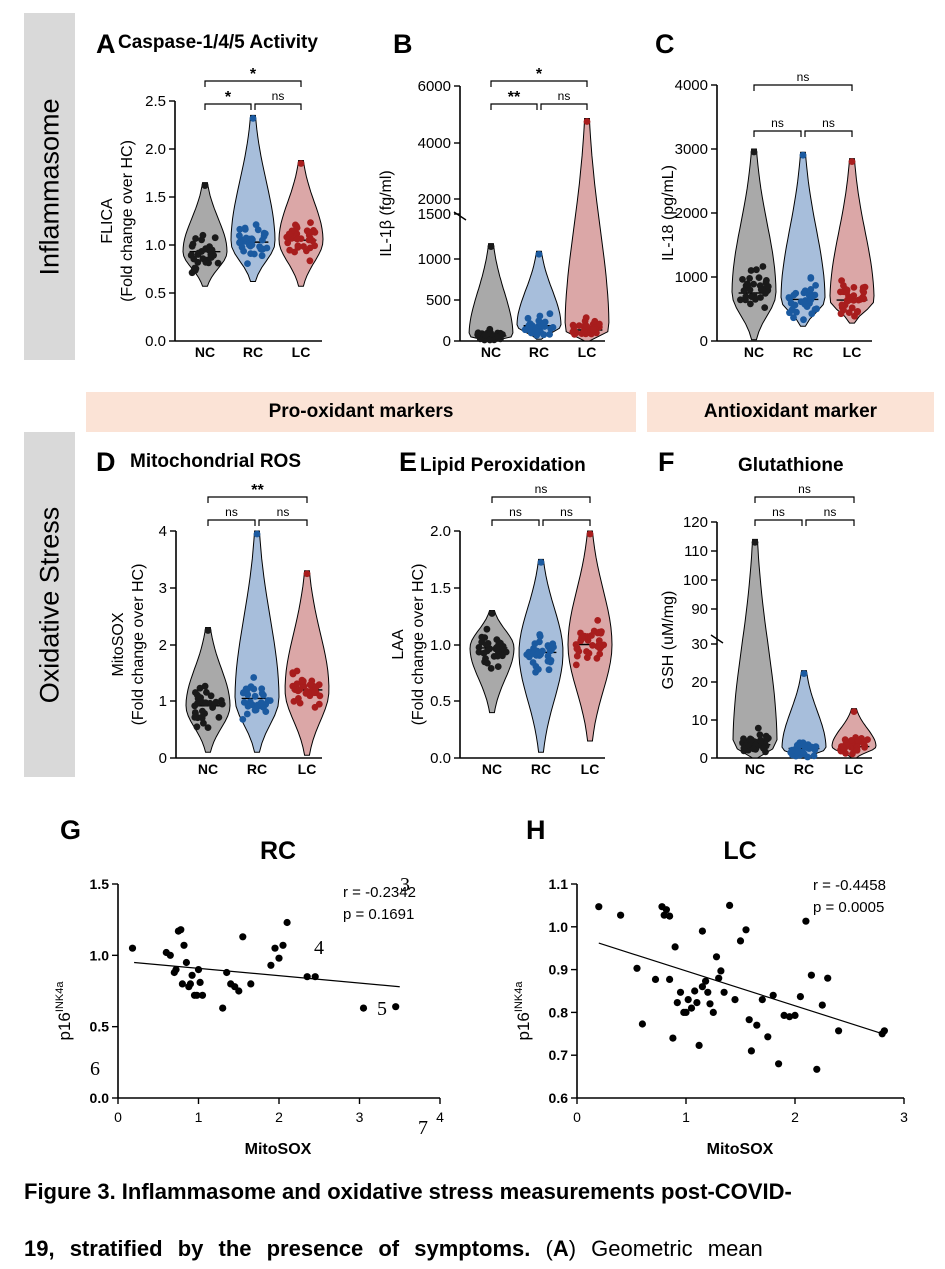  I want to click on y-tick-label: 4000, so click(434, 143).